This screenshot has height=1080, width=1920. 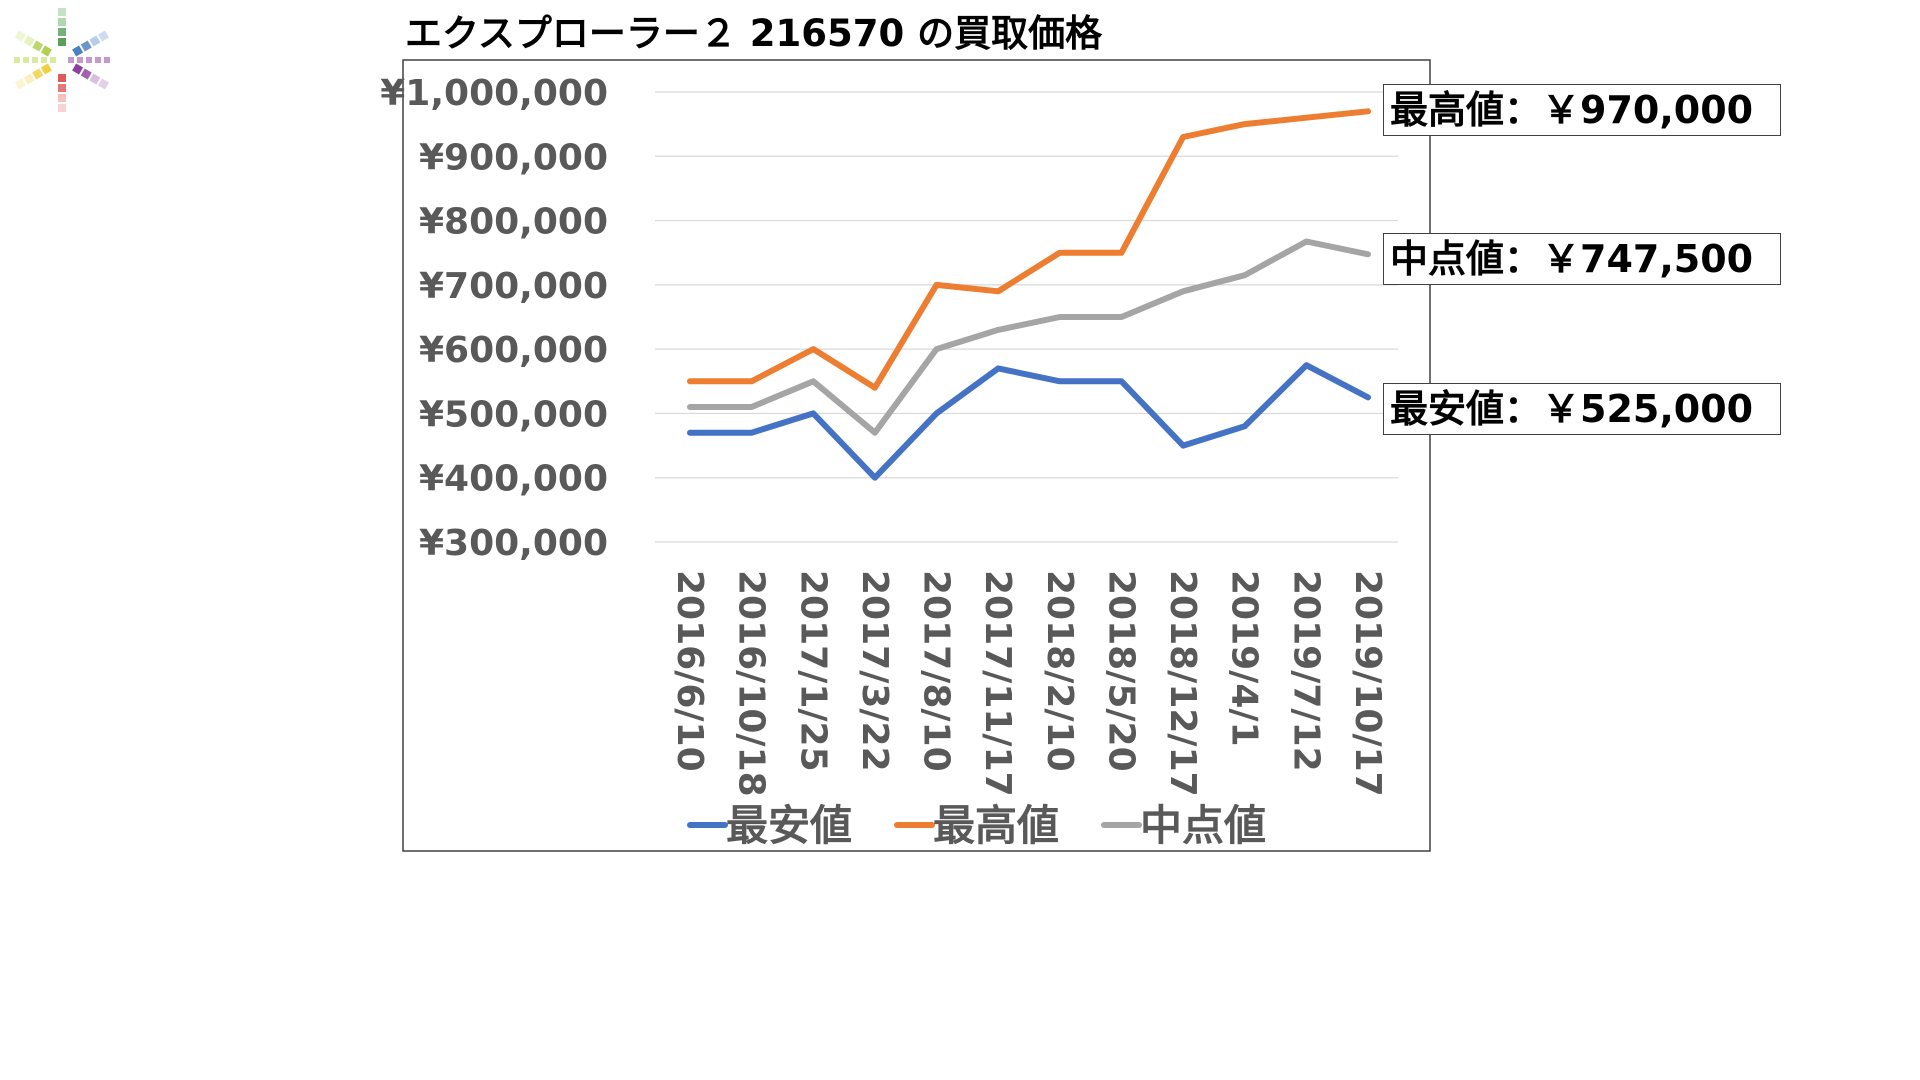 What do you see at coordinates (754, 33) in the screenshot?
I see `chart-title: エクスプローラー２ 216570 の買取価格` at bounding box center [754, 33].